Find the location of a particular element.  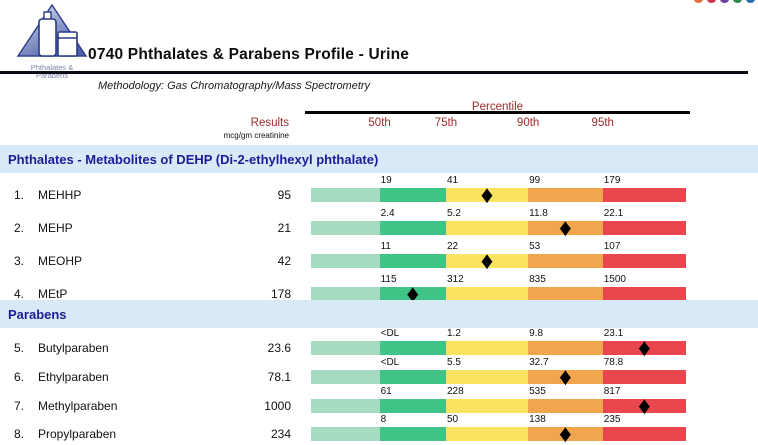

analyte-number: 8. is located at coordinates (19, 434).